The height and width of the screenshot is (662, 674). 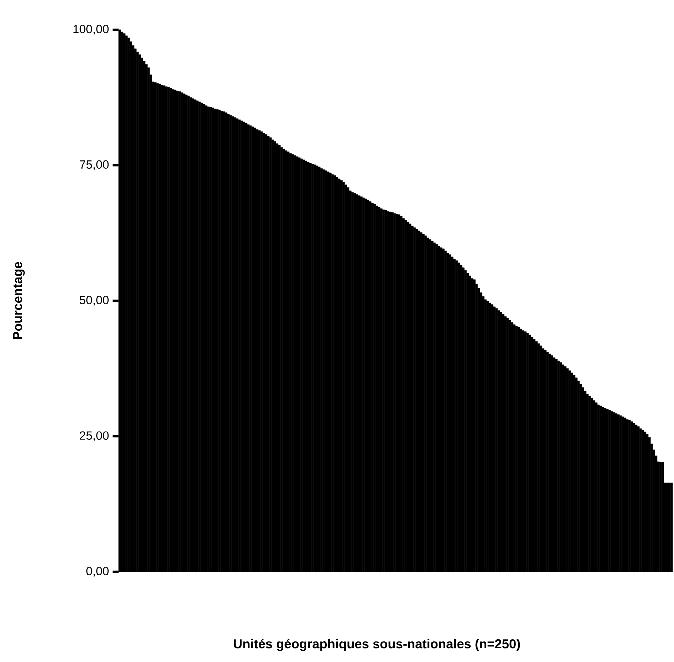 What do you see at coordinates (94, 437) in the screenshot?
I see `y-tick-label: 25,00` at bounding box center [94, 437].